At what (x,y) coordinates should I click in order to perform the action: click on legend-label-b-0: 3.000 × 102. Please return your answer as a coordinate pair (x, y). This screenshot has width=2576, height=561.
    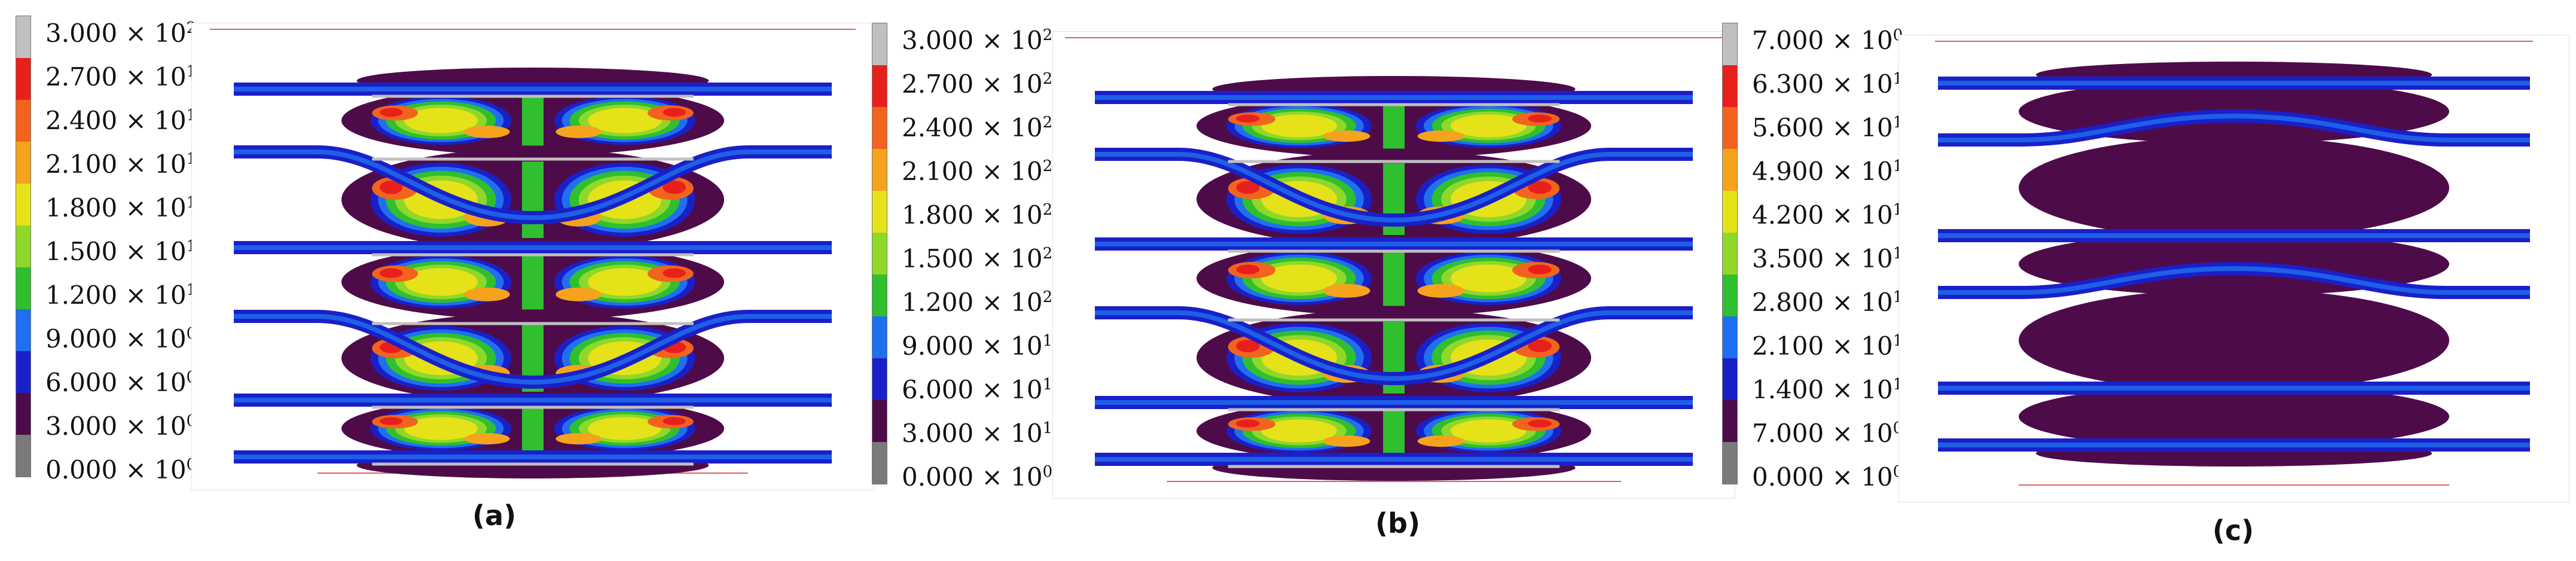
    Looking at the image, I should click on (977, 38).